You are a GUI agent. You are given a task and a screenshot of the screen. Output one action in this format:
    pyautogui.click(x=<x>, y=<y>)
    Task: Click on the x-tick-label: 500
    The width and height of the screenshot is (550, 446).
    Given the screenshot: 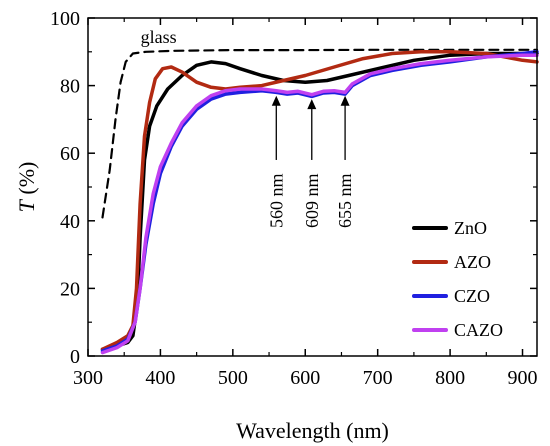 What is the action you would take?
    pyautogui.click(x=233, y=378)
    